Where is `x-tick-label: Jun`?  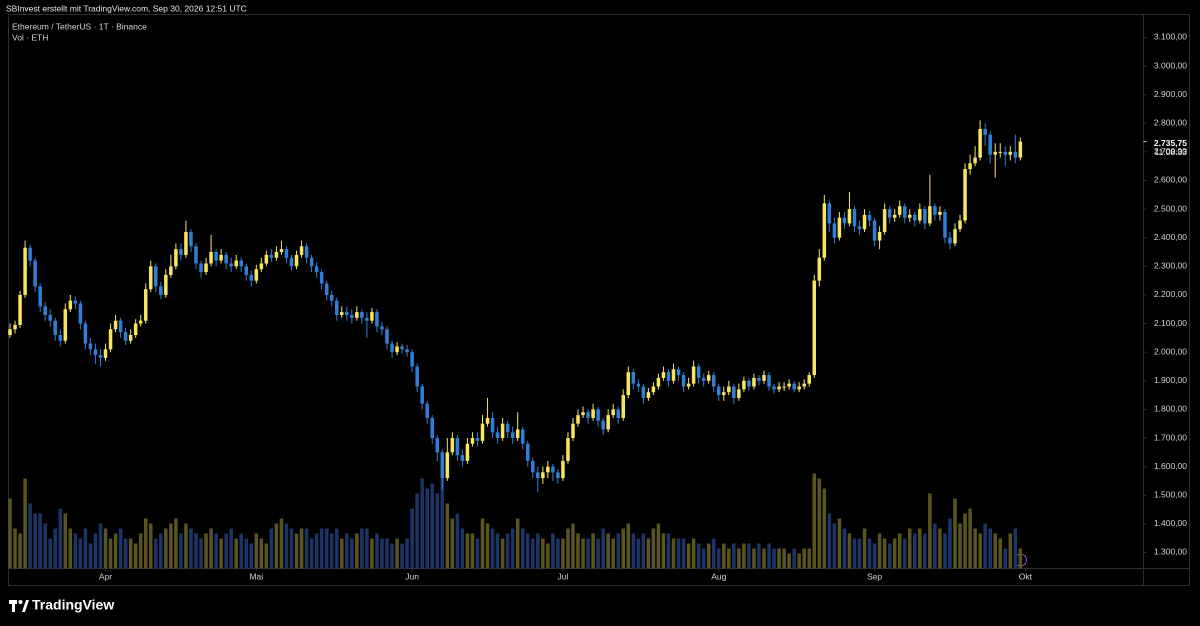
x-tick-label: Jun is located at coordinates (412, 576).